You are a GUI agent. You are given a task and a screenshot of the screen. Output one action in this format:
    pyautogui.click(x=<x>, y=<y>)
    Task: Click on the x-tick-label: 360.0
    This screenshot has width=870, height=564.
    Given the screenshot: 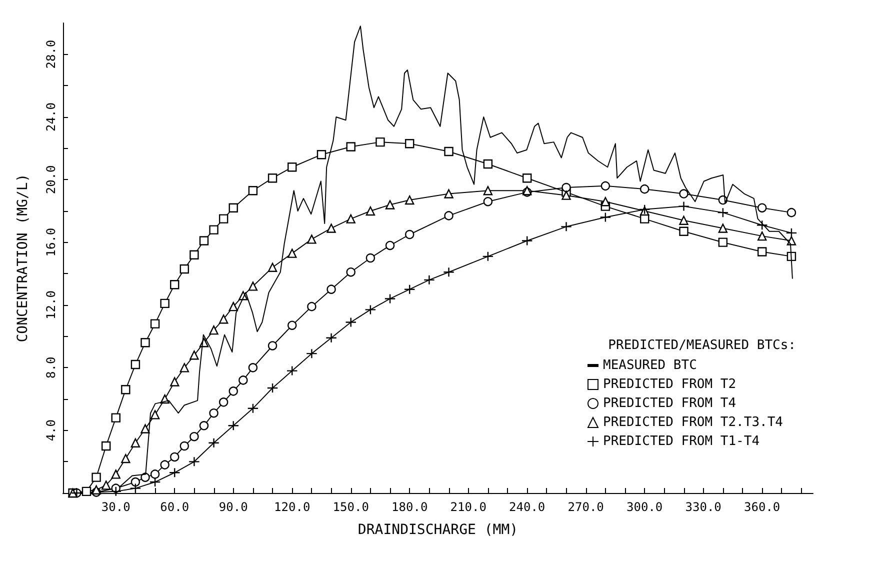 What is the action you would take?
    pyautogui.click(x=762, y=507)
    